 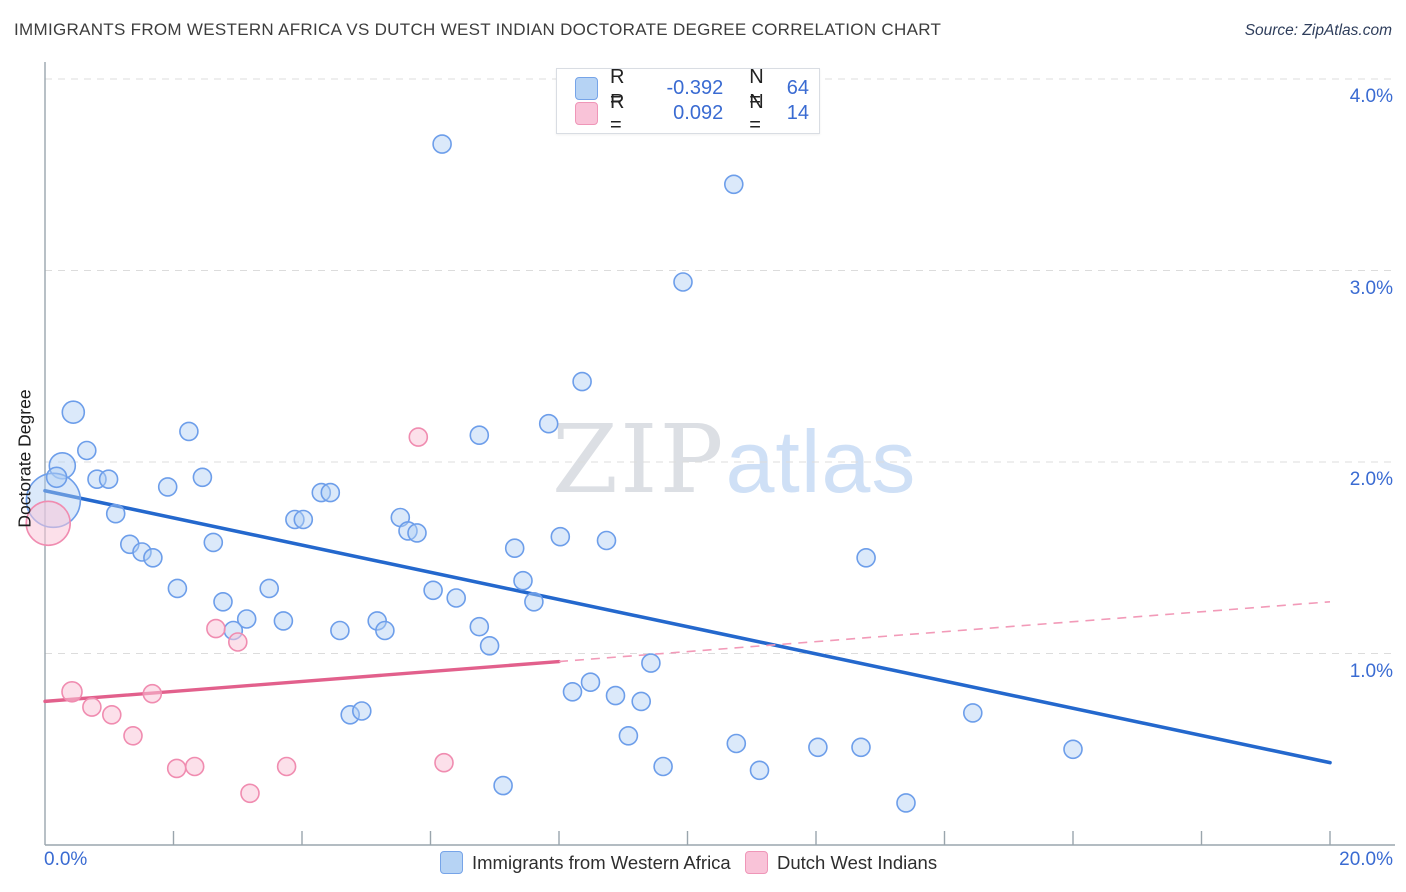 What do you see at coordinates (857, 862) in the screenshot?
I see `legend-label: Dutch West Indians` at bounding box center [857, 862].